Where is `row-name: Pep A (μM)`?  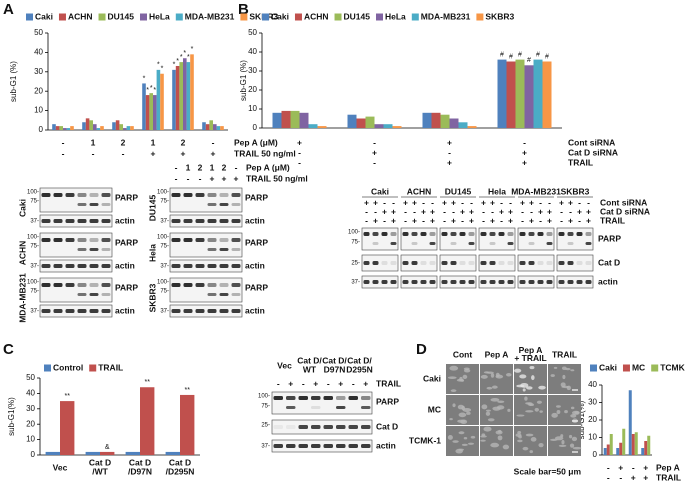
row-name: Pep A (μM) is located at coordinates (268, 167).